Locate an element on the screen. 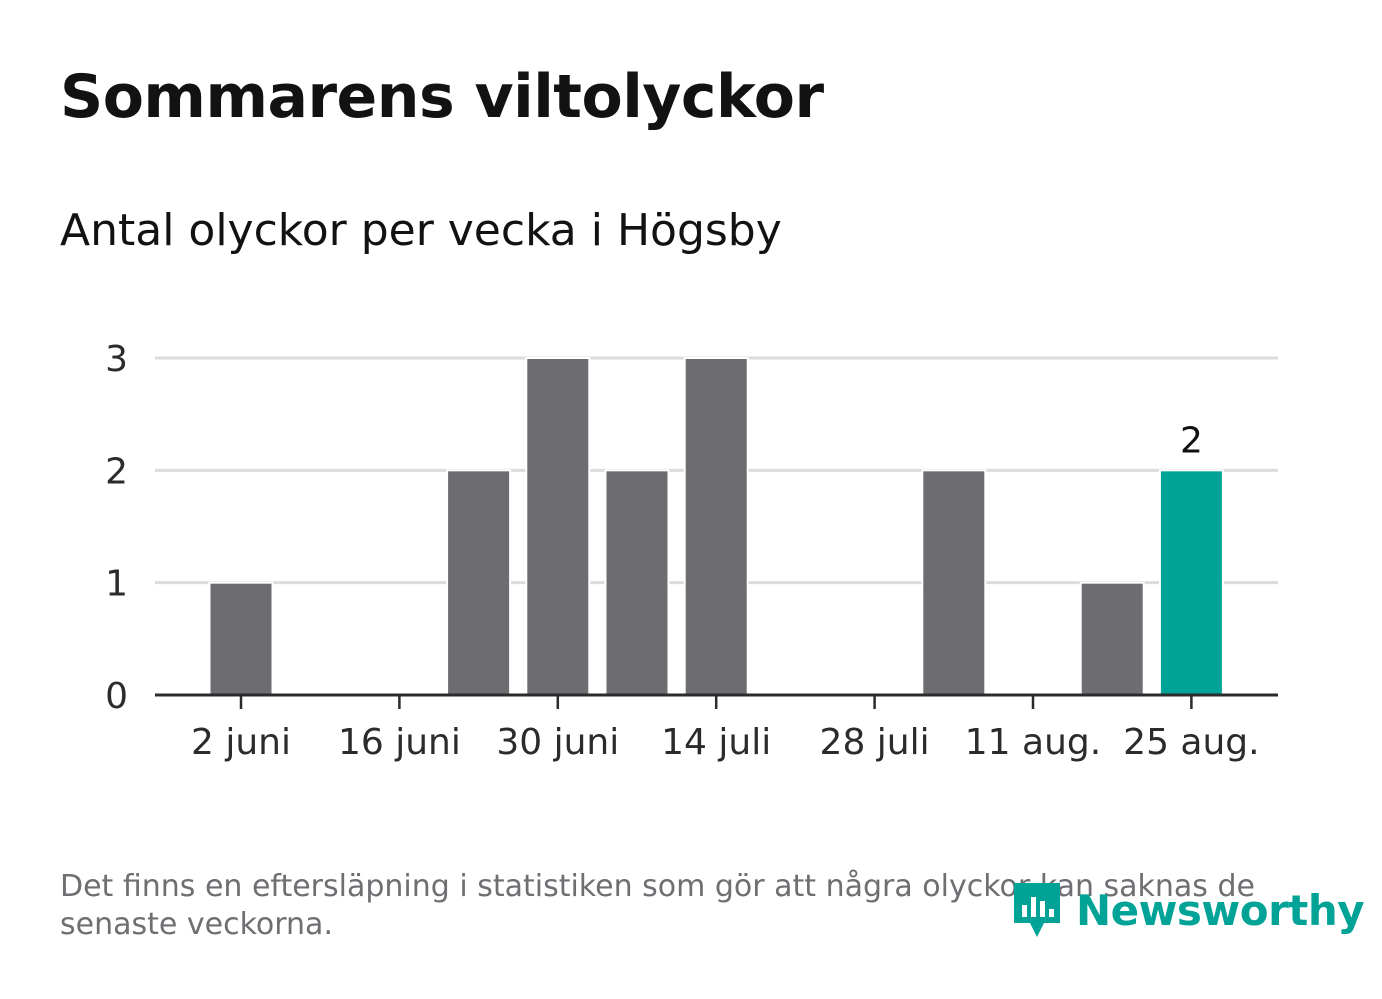  y-tick-label: 2 is located at coordinates (116, 471).